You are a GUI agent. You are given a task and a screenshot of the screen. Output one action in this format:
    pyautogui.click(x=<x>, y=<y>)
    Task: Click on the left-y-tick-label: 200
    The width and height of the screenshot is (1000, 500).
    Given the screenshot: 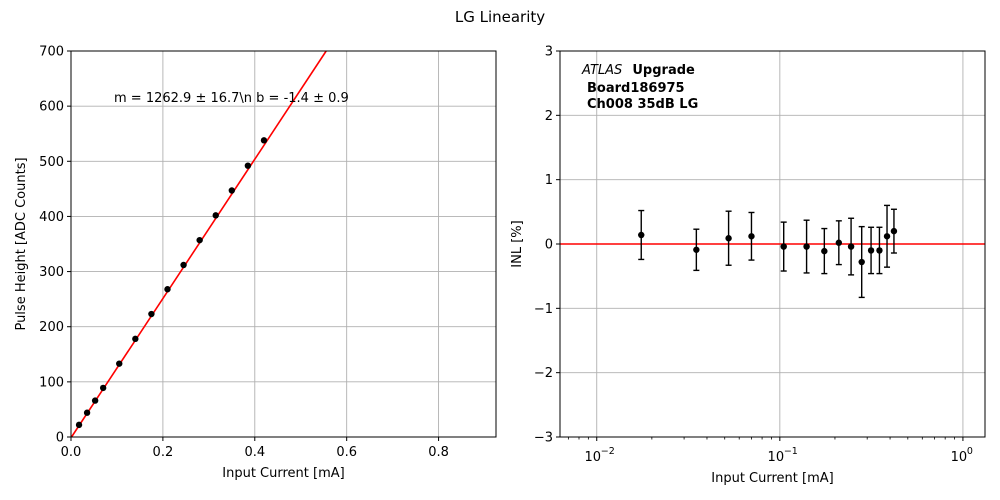 What is the action you would take?
    pyautogui.click(x=51, y=327)
    